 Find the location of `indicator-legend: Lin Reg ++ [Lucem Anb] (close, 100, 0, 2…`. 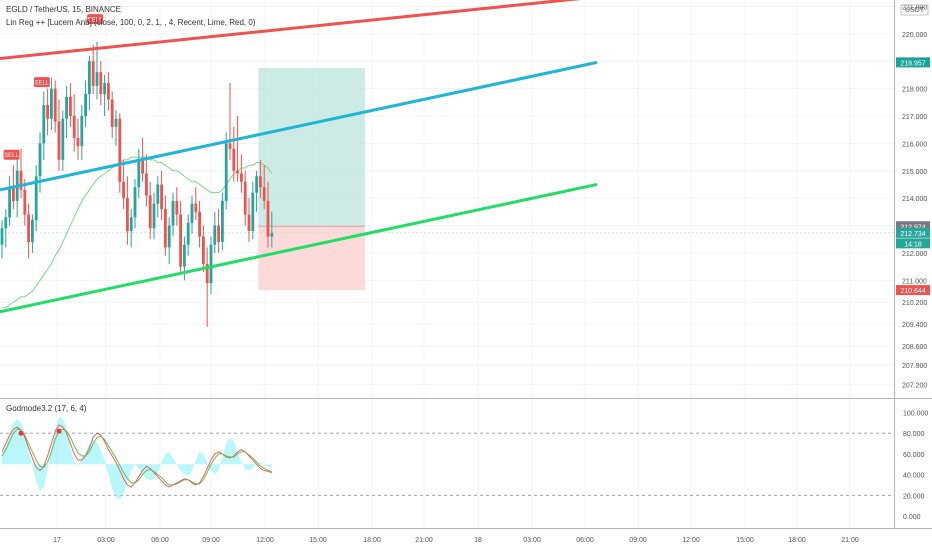

indicator-legend: Lin Reg ++ [Lucem Anb] (close, 100, 0, 2… is located at coordinates (131, 22).